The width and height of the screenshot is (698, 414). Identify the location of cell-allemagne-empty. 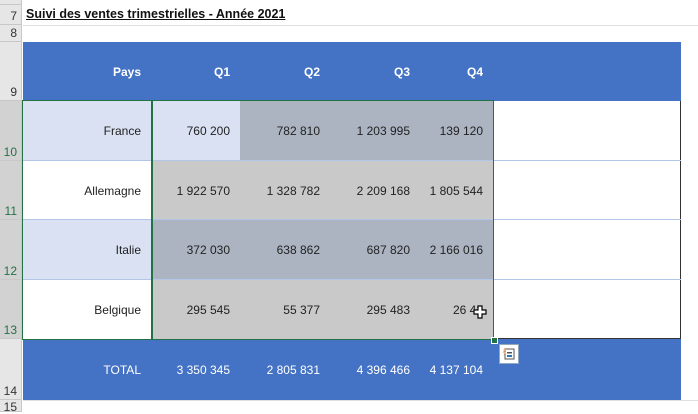
(587, 190).